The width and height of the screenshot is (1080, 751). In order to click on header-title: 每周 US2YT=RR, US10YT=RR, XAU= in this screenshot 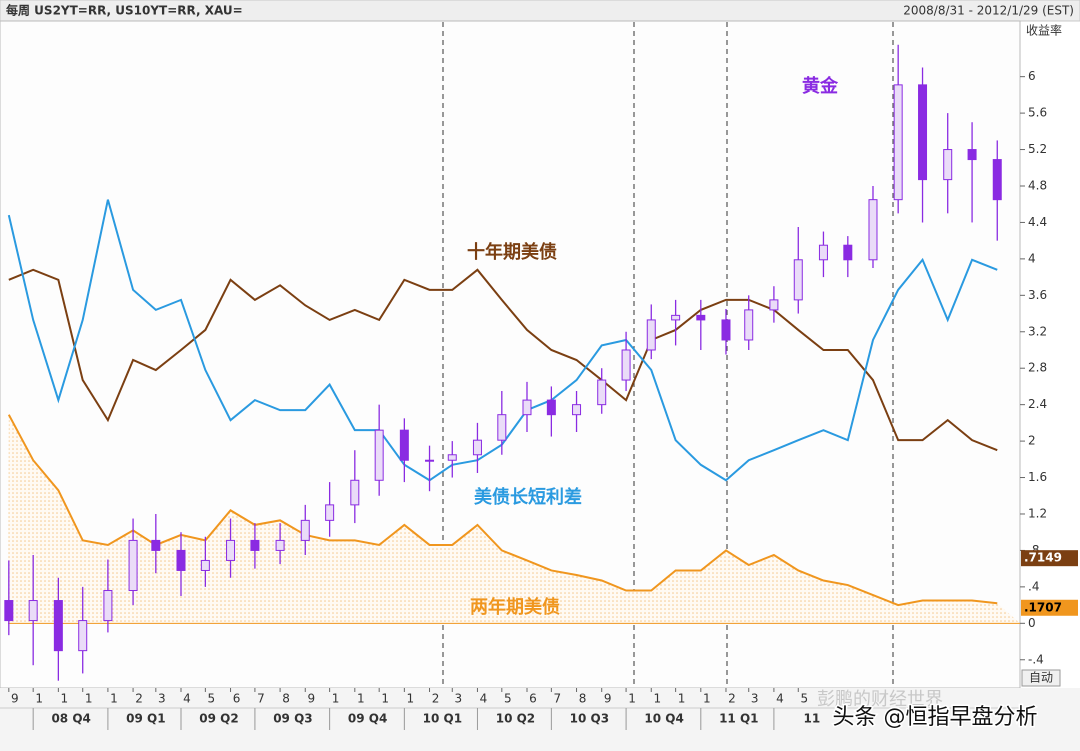, I will do `click(124, 10)`.